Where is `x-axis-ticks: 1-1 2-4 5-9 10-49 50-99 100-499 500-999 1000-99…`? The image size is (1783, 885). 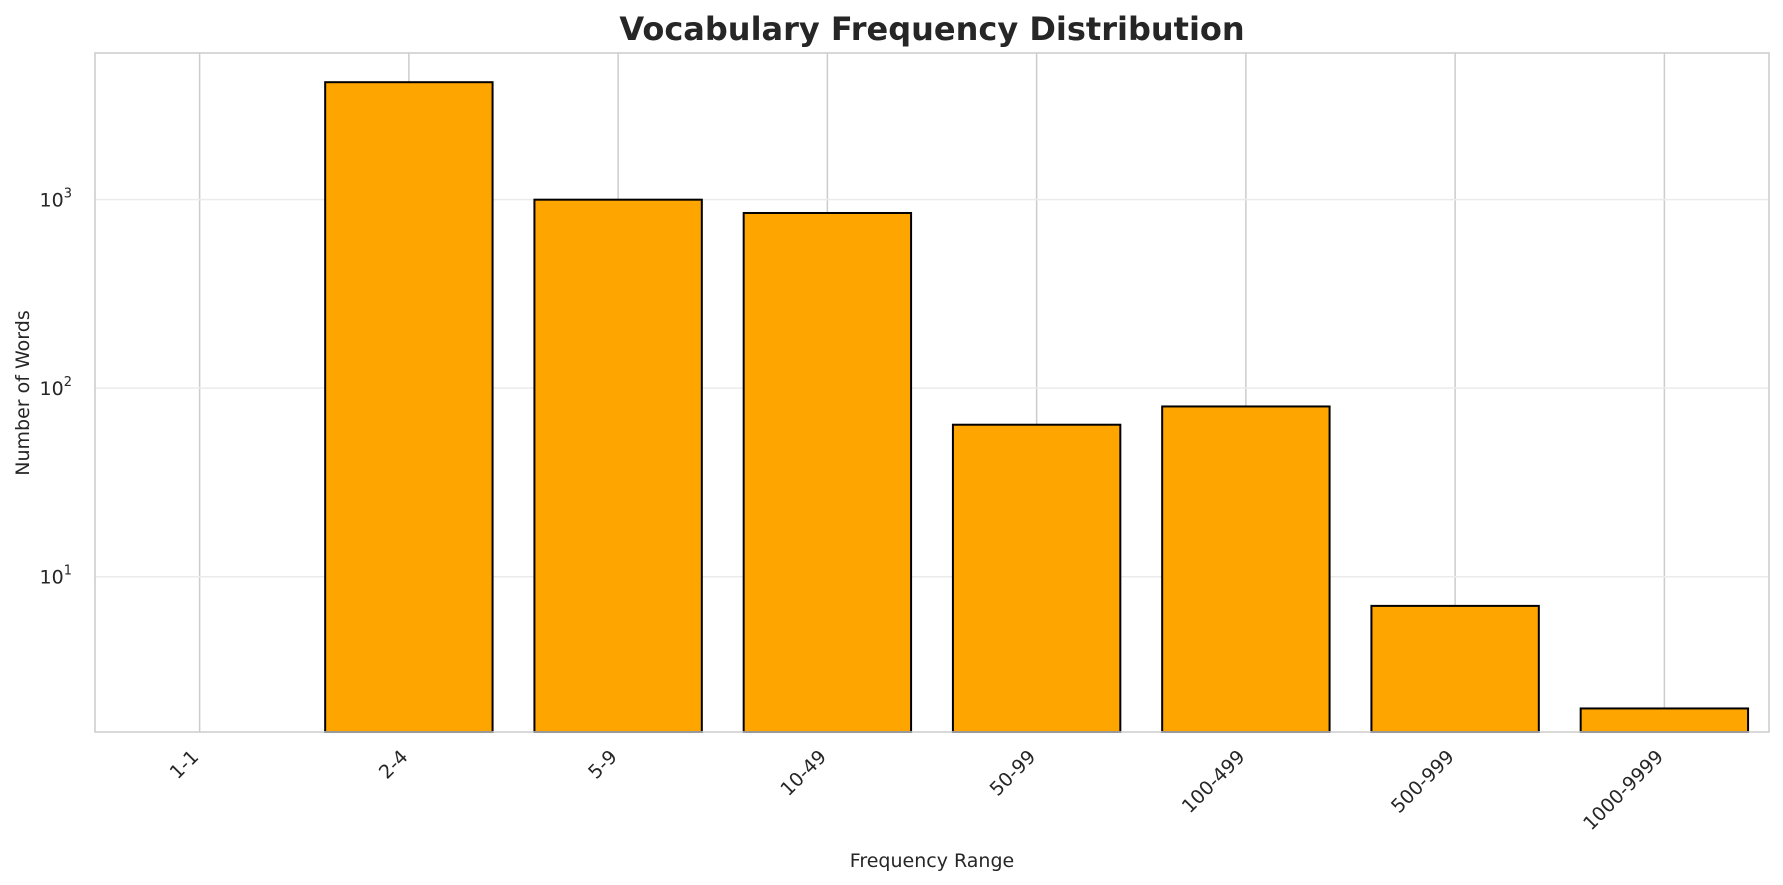 x-axis-ticks: 1-1 2-4 5-9 10-49 50-99 100-499 500-999 1000-99… is located at coordinates (917, 790).